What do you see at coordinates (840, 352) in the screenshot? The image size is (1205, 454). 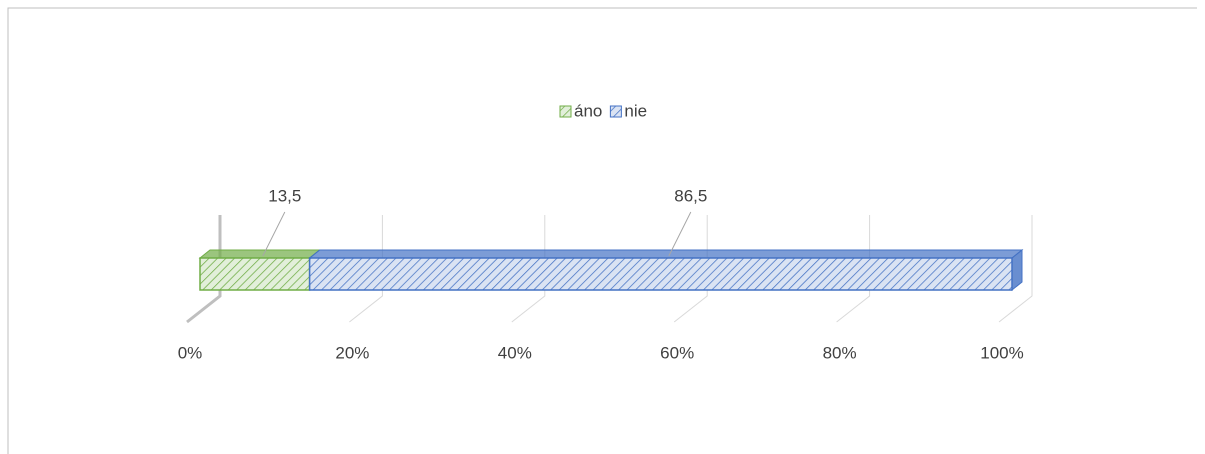 I see `x-tick-label: 80%` at bounding box center [840, 352].